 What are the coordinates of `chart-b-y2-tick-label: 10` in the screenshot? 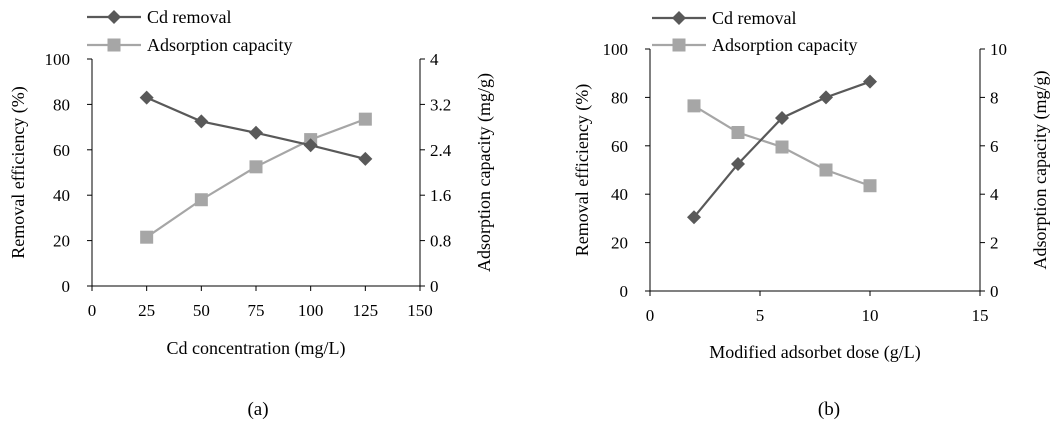 It's located at (998, 49).